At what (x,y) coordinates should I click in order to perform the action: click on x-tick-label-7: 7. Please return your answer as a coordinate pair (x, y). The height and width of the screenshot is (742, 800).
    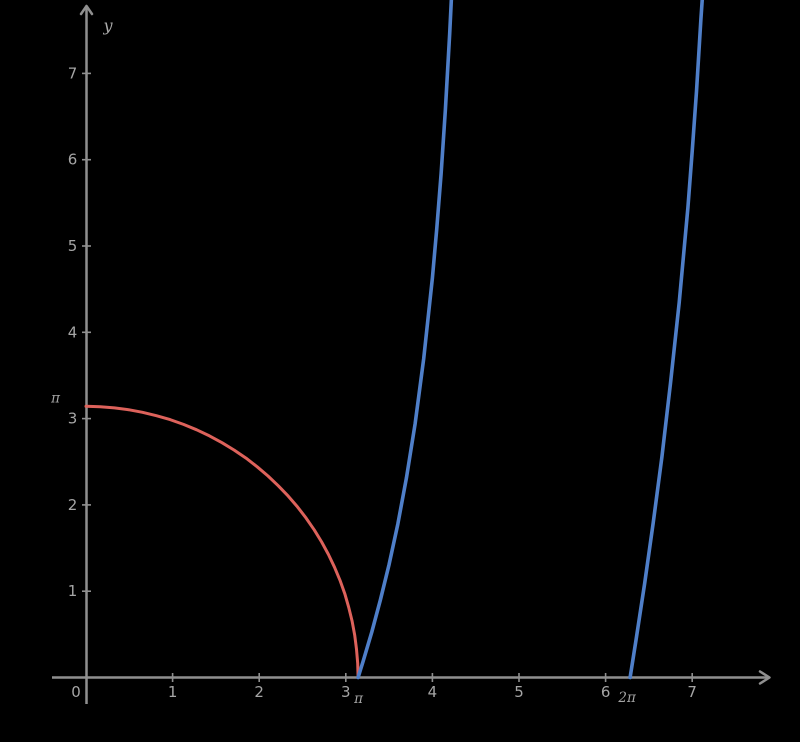
    Looking at the image, I should click on (692, 692).